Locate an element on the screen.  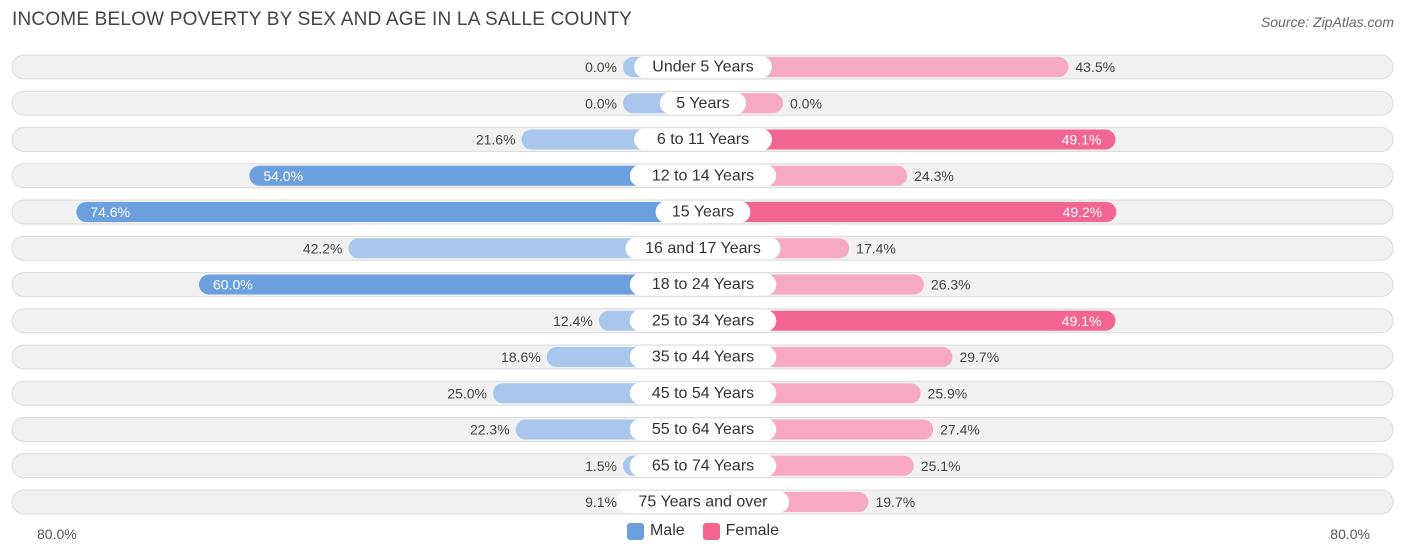
axis-right-label: 80.0% is located at coordinates (1350, 534).